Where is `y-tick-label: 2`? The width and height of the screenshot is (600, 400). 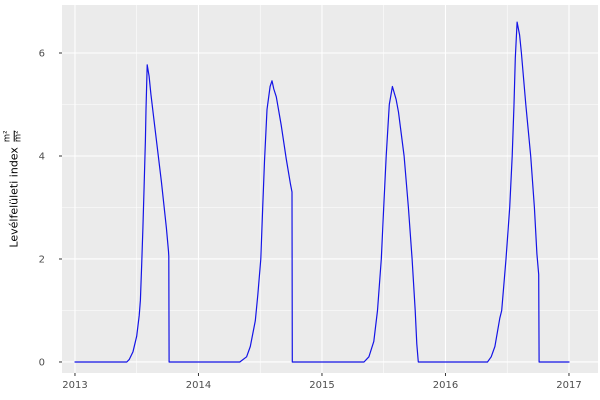
y-tick-label: 2 is located at coordinates (42, 259).